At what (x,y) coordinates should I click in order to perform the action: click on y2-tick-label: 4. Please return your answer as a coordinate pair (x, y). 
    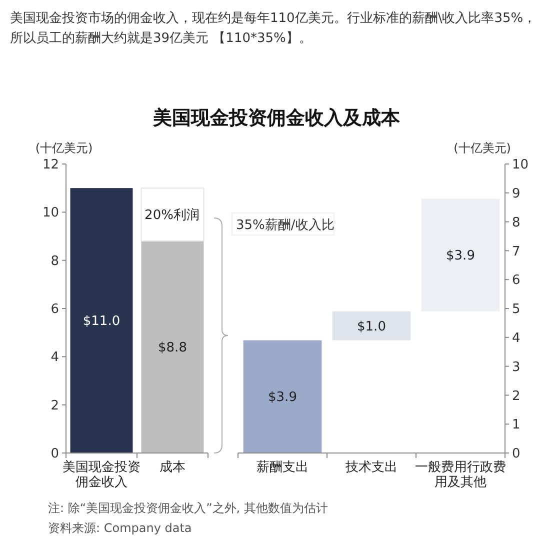
    Looking at the image, I should click on (516, 338).